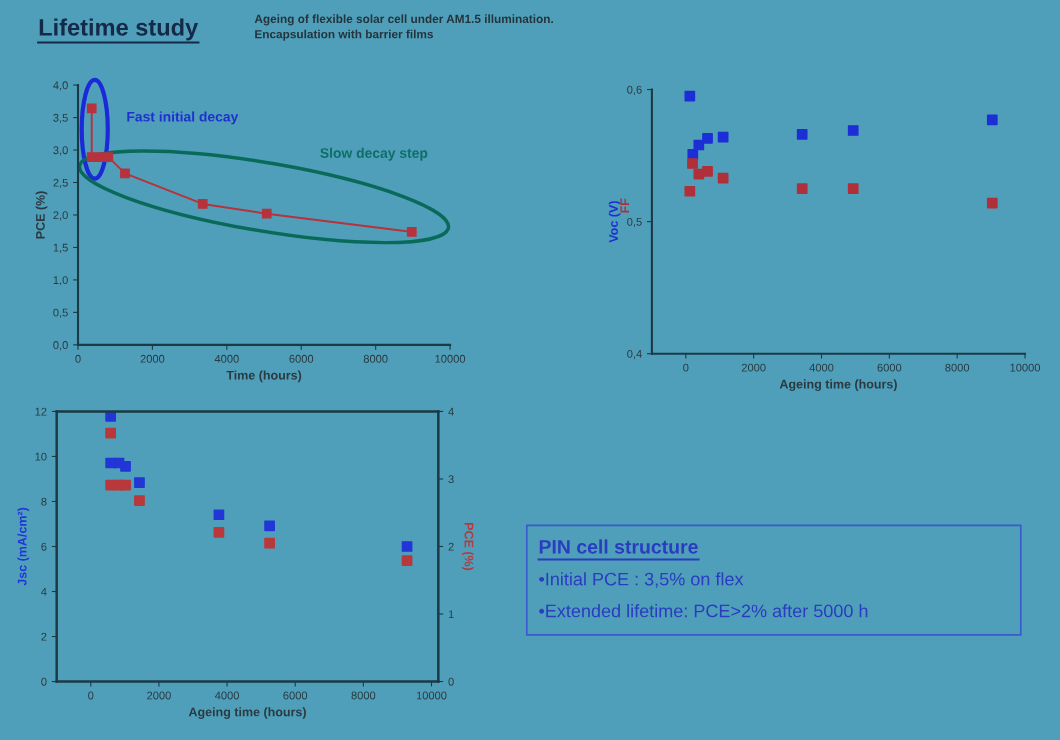  I want to click on text: •Extended lifetime: PCE>2% after 5000 h, so click(703, 611).